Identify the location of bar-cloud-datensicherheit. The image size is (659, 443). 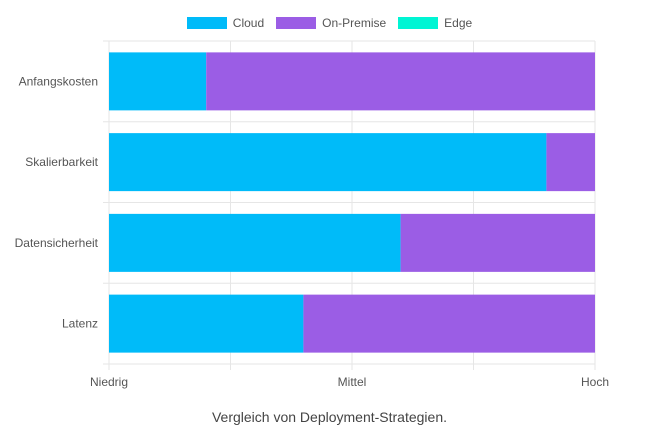
(255, 242).